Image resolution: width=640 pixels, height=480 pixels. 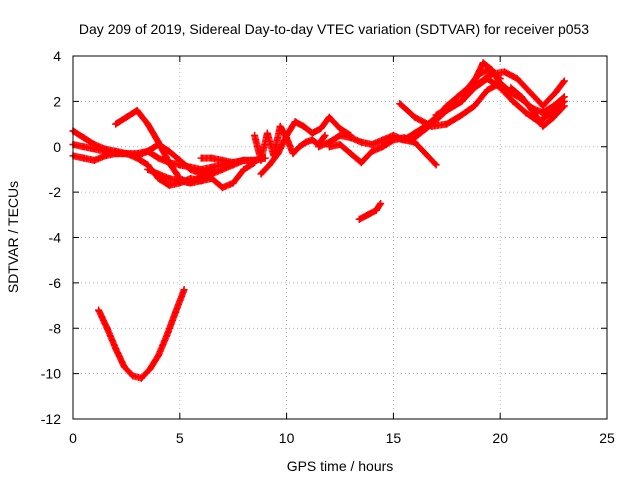 I want to click on series-trace-g, so click(x=141, y=334).